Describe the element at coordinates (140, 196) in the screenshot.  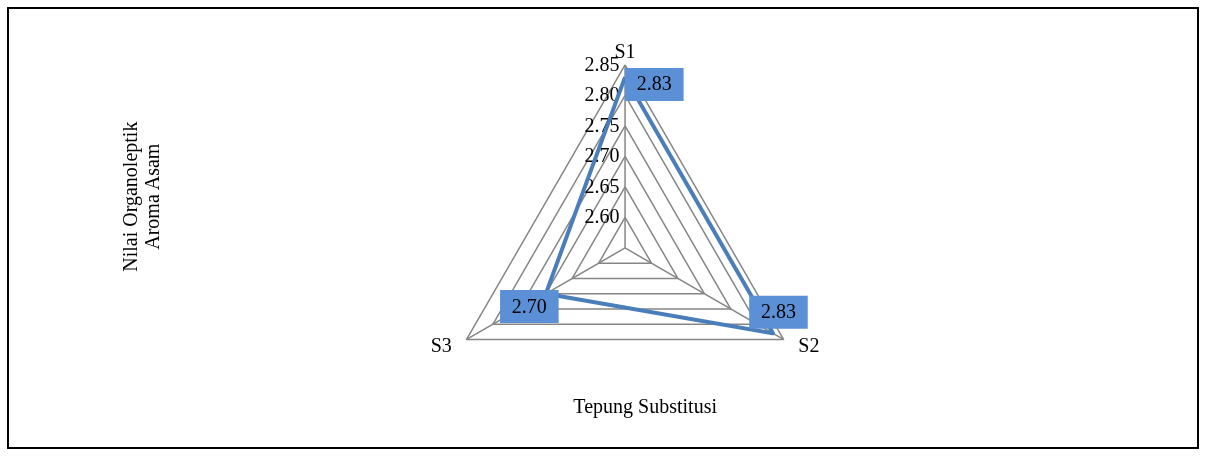
I see `text: Nilai Organoleptik Aroma Asam` at that location.